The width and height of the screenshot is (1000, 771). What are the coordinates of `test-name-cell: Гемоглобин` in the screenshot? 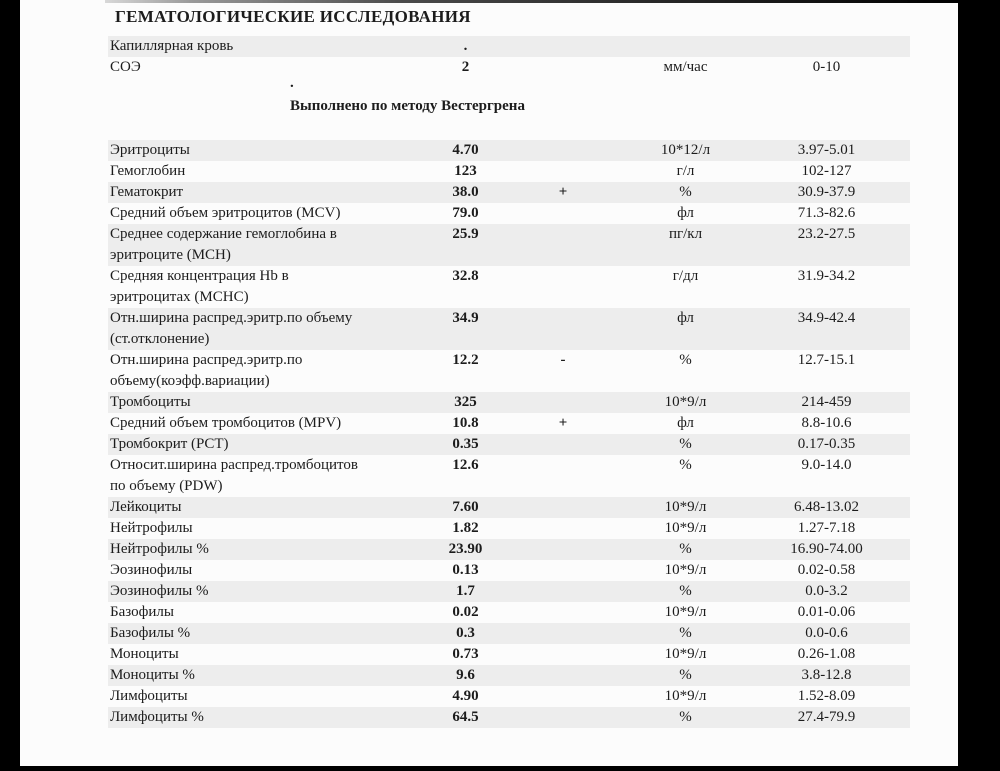 It's located at (148, 171).